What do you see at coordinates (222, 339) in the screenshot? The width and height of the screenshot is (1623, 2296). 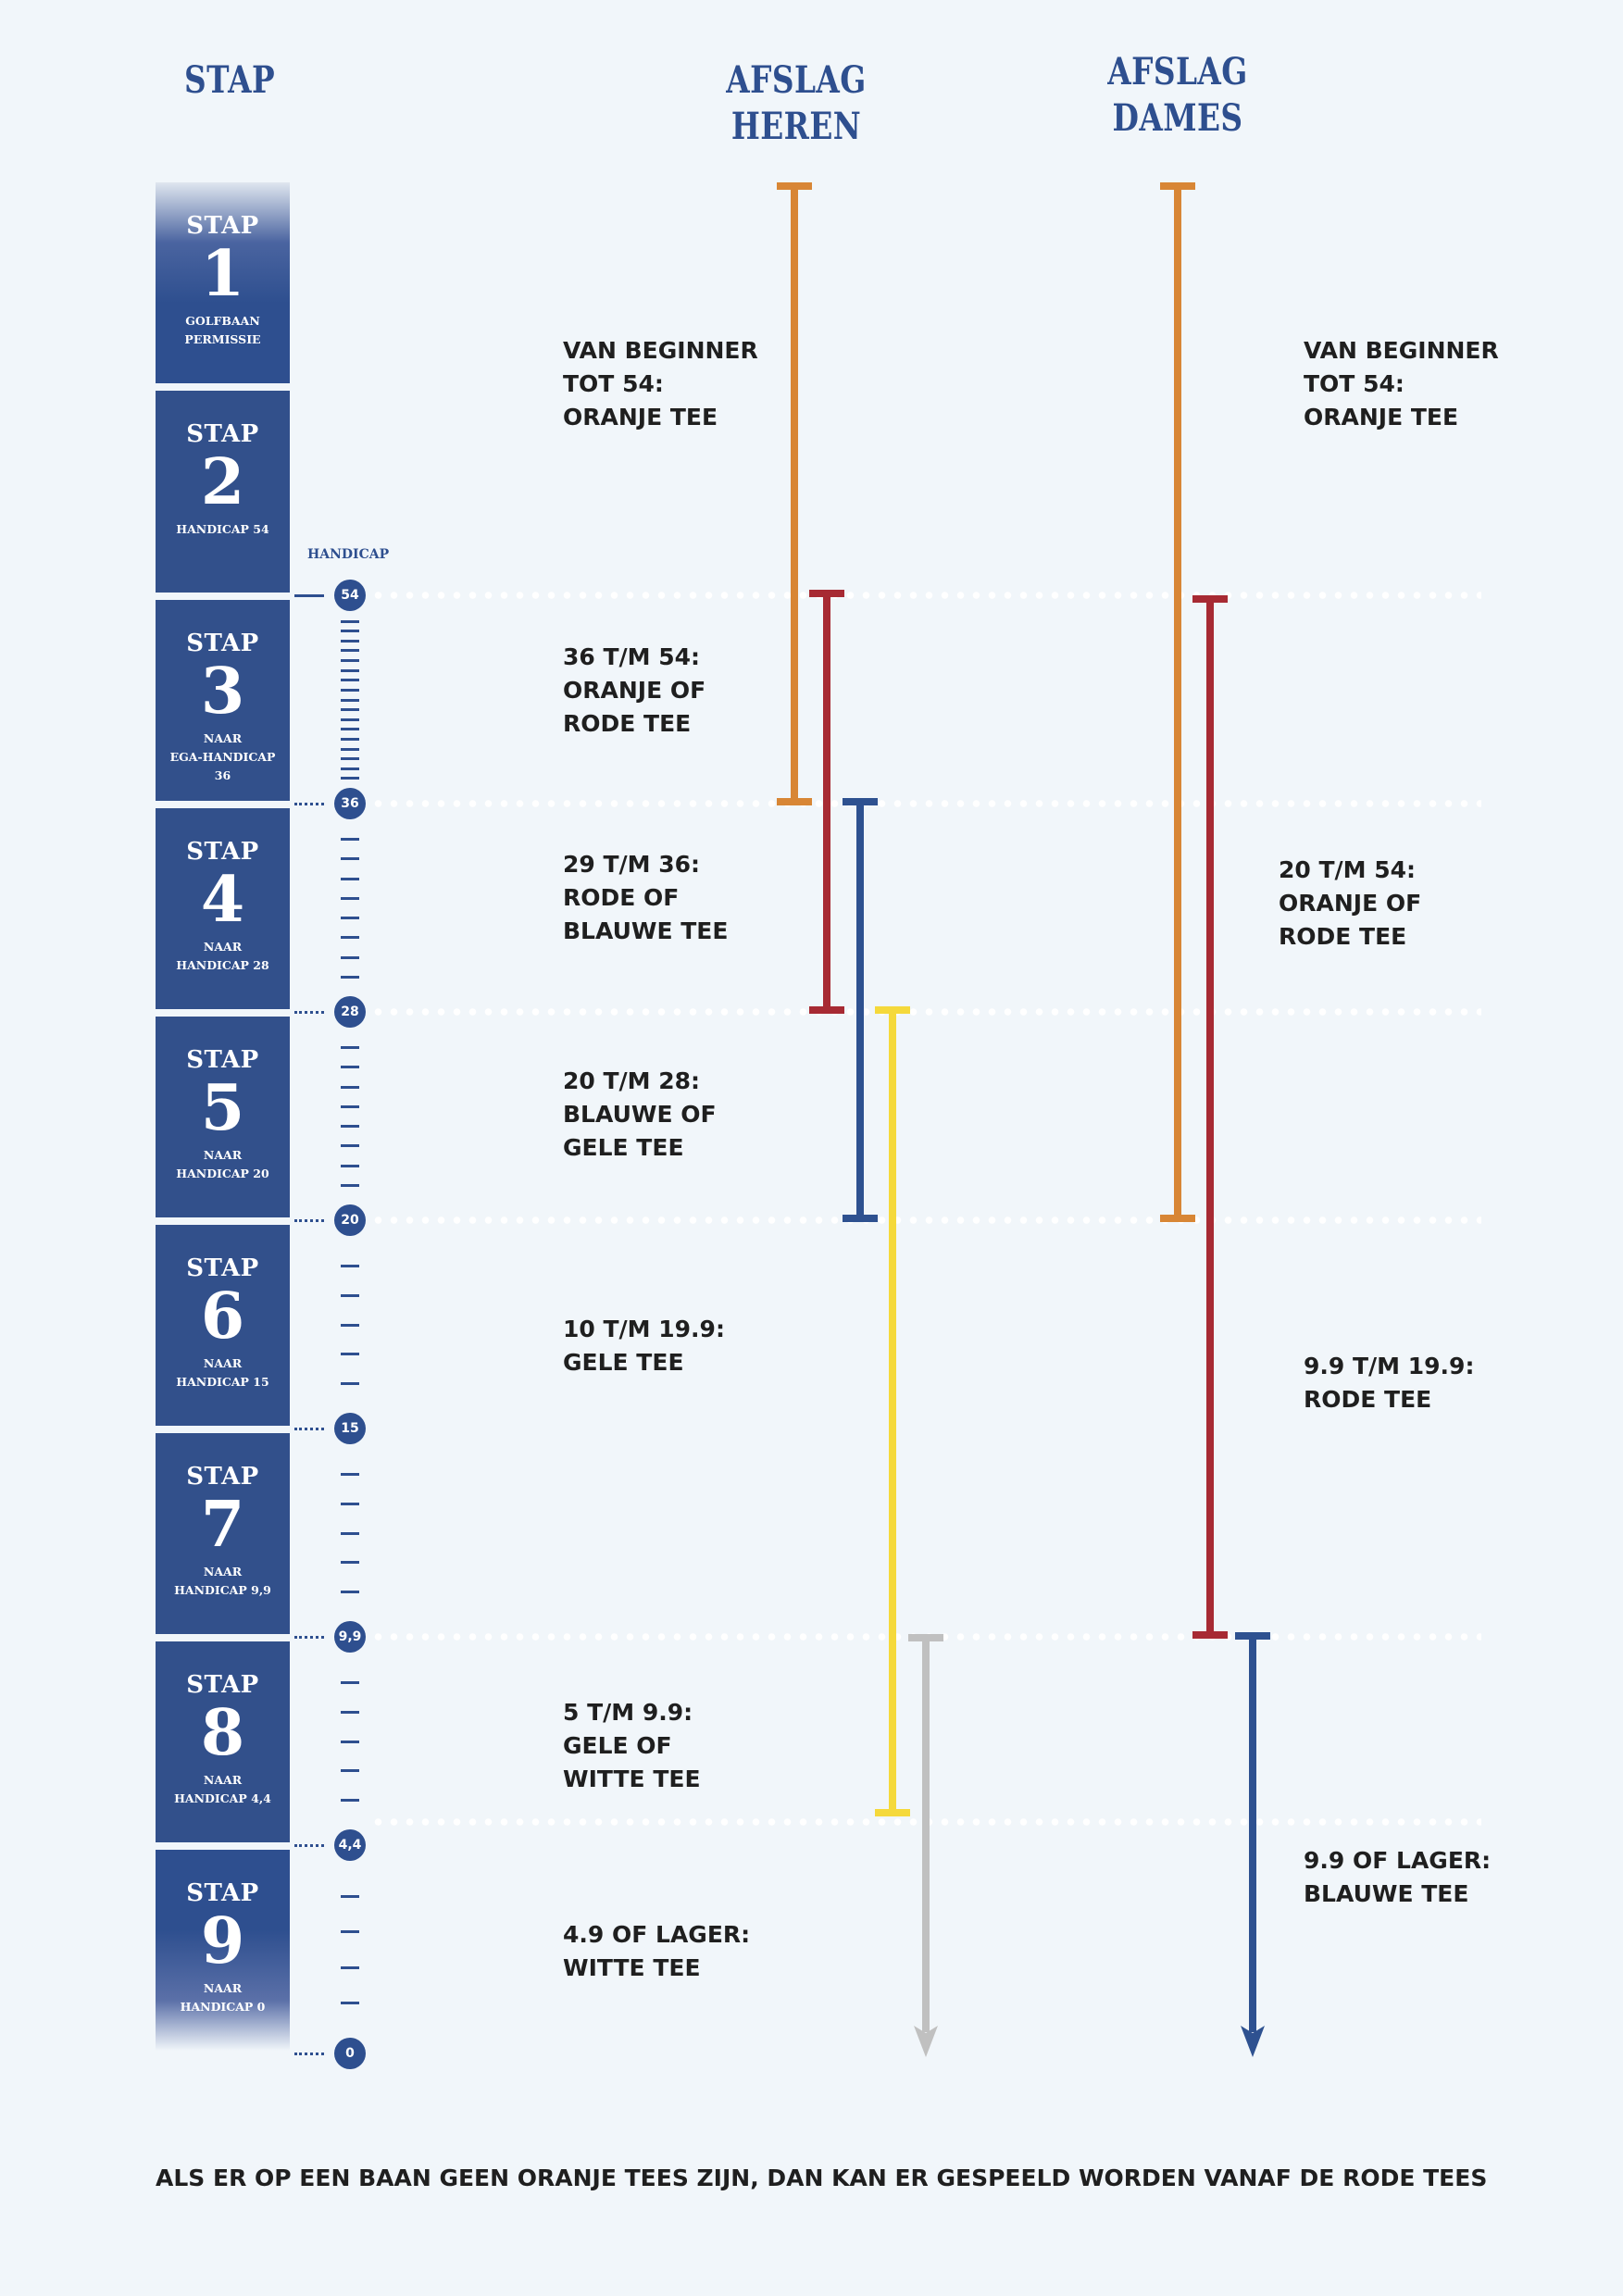 I see `step-sub: PERMISSIE` at bounding box center [222, 339].